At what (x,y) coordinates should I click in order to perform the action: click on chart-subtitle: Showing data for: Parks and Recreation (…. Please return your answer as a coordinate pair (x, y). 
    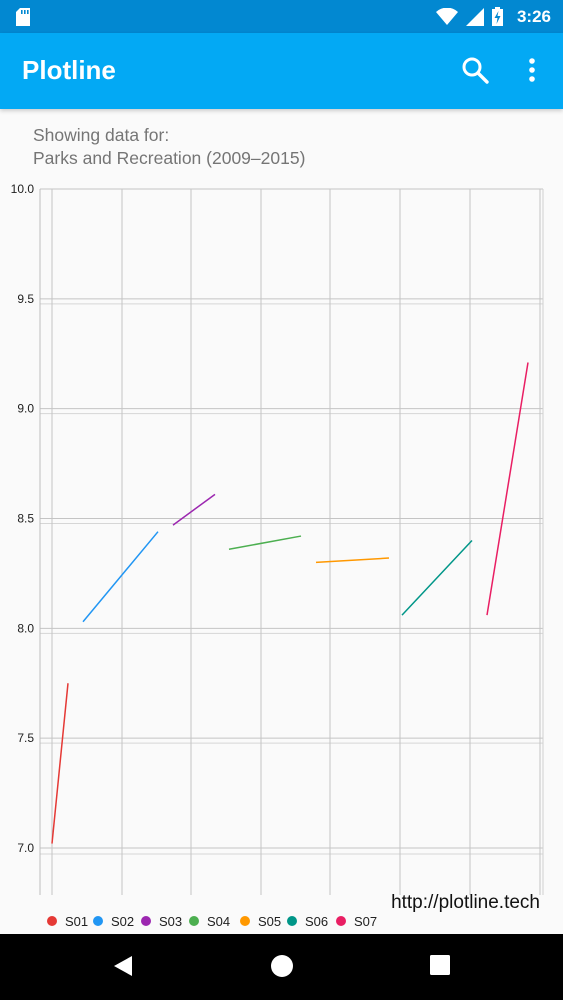
    Looking at the image, I should click on (169, 147).